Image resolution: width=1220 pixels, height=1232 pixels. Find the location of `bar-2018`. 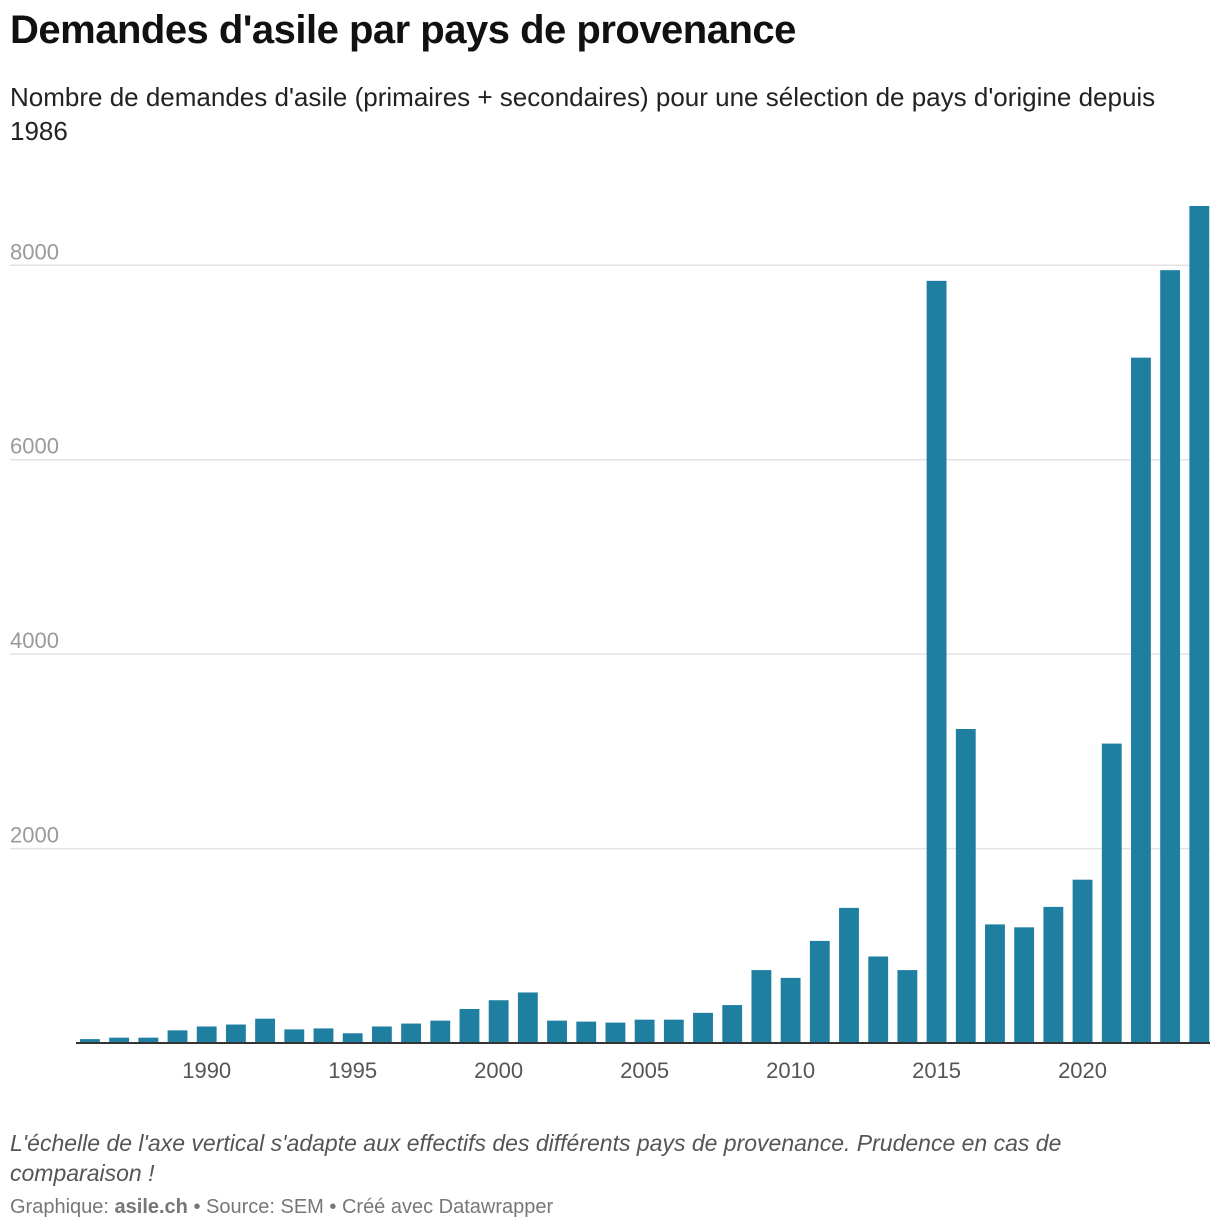

bar-2018 is located at coordinates (1024, 985).